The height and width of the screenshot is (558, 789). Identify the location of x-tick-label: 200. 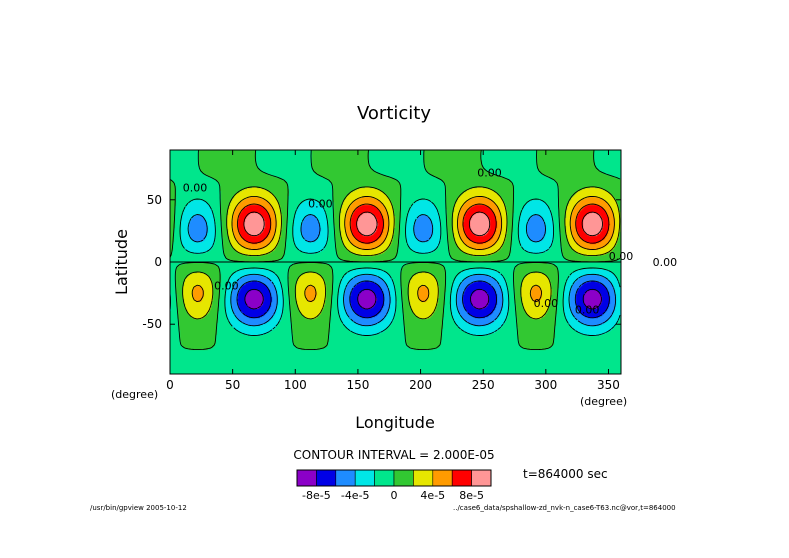
(420, 385).